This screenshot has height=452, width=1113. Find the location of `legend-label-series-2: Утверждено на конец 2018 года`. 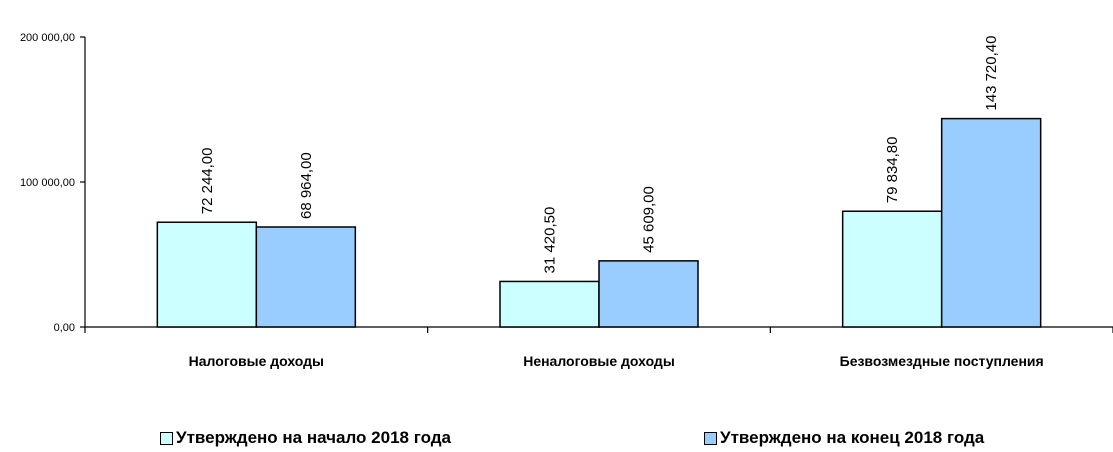

legend-label-series-2: Утверждено на конец 2018 года is located at coordinates (852, 437).